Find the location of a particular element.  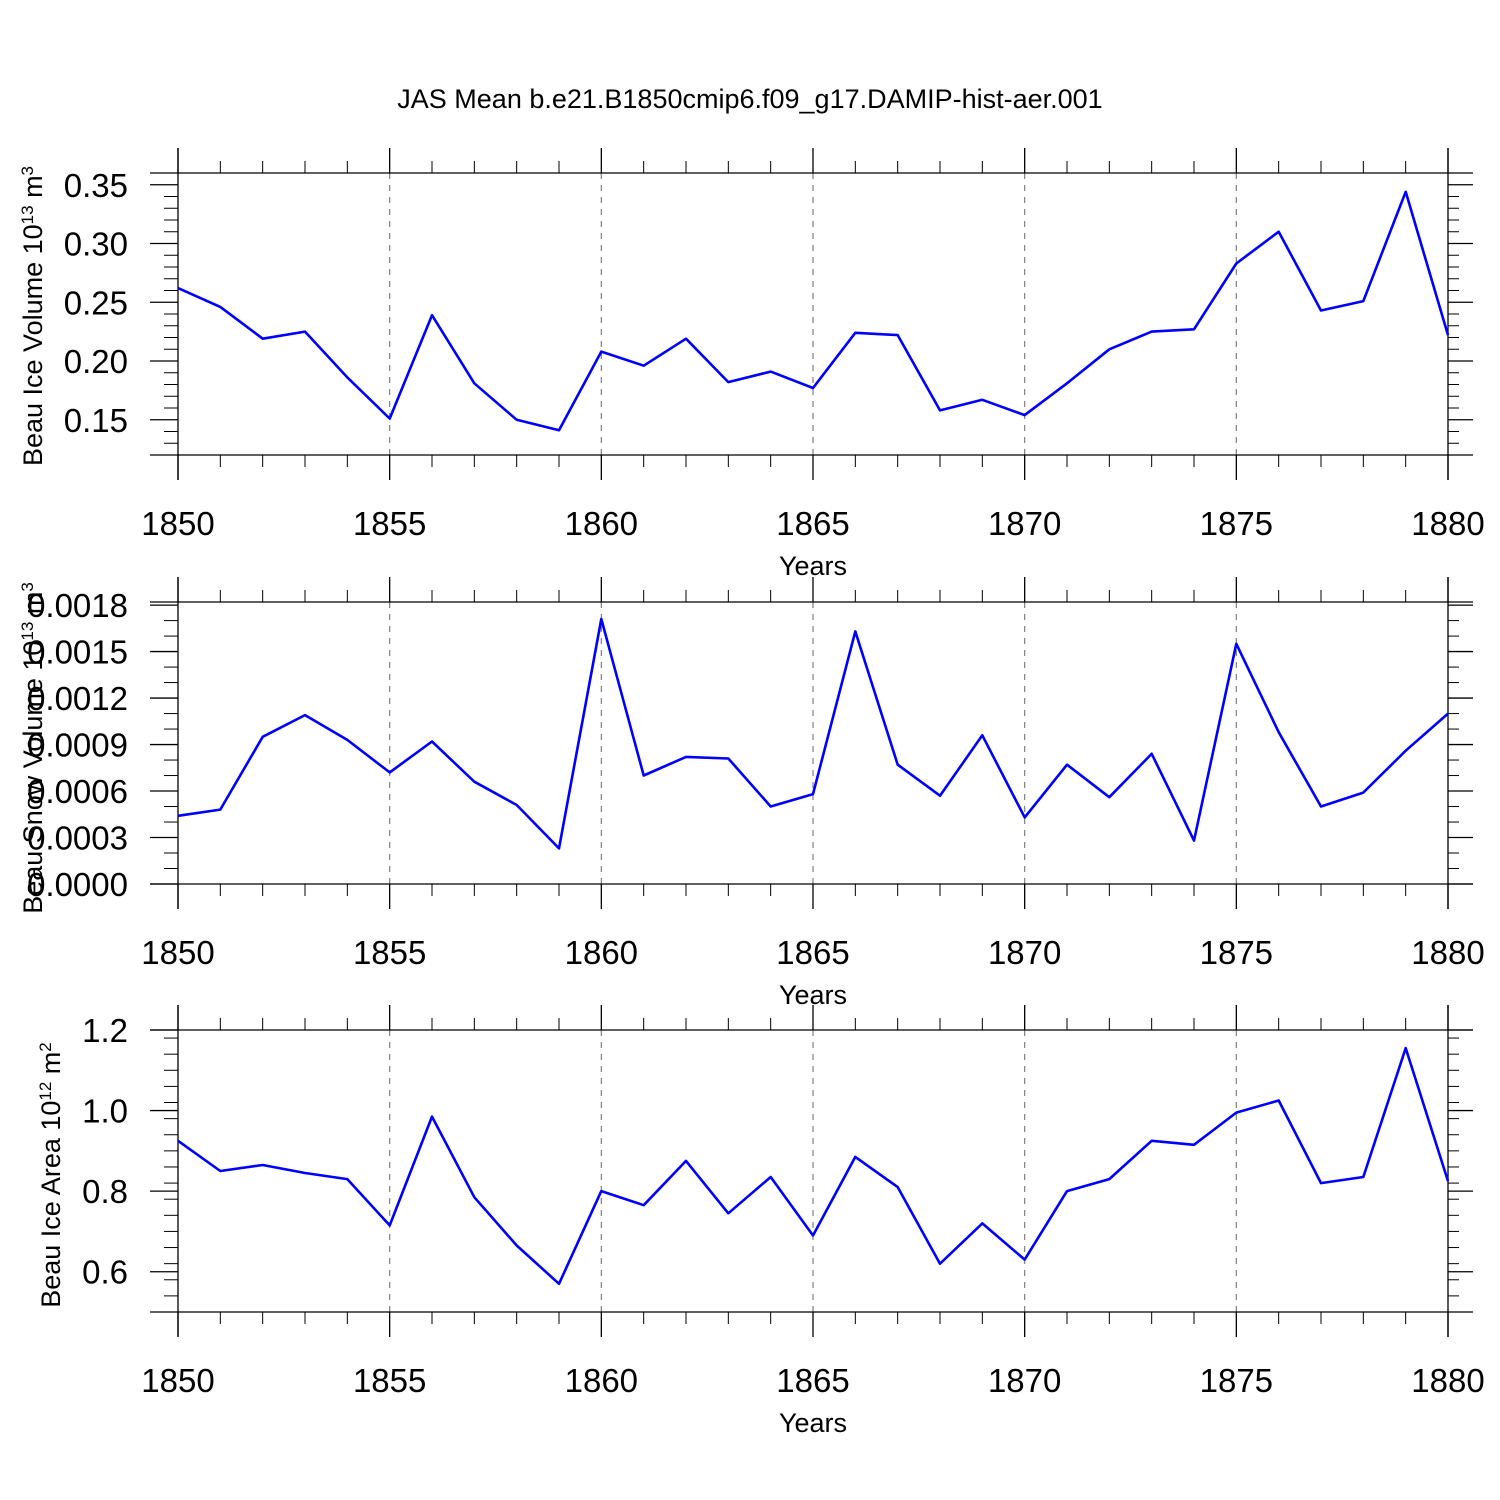

y-tick-label: 0.30 is located at coordinates (96, 244).